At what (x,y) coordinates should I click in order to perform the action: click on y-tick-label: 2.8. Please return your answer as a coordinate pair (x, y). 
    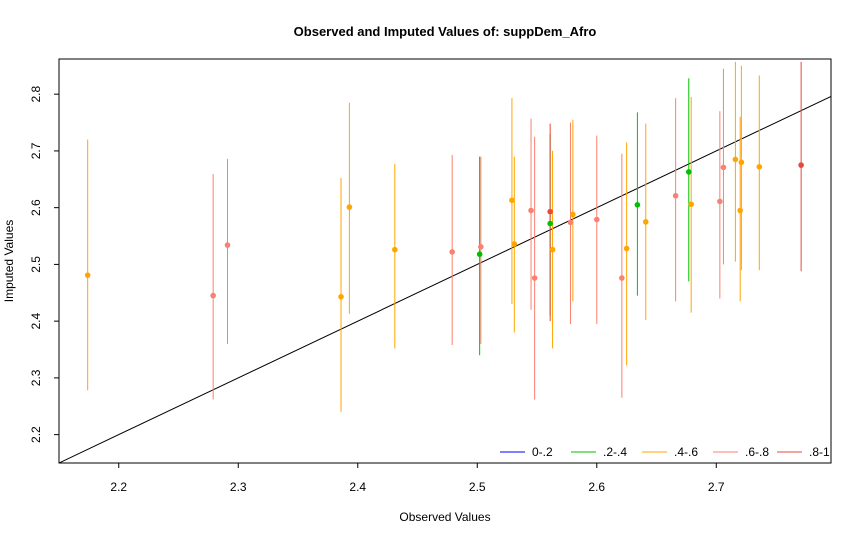
    Looking at the image, I should click on (36, 94).